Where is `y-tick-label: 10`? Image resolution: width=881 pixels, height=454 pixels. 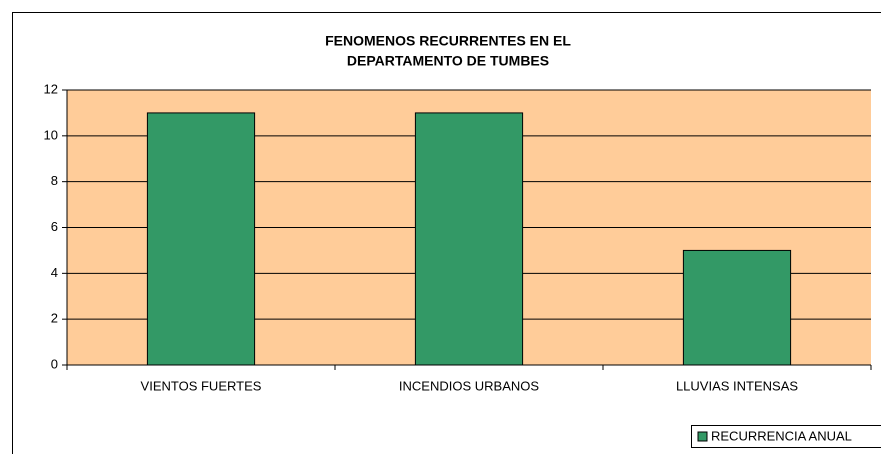 y-tick-label: 10 is located at coordinates (51, 134).